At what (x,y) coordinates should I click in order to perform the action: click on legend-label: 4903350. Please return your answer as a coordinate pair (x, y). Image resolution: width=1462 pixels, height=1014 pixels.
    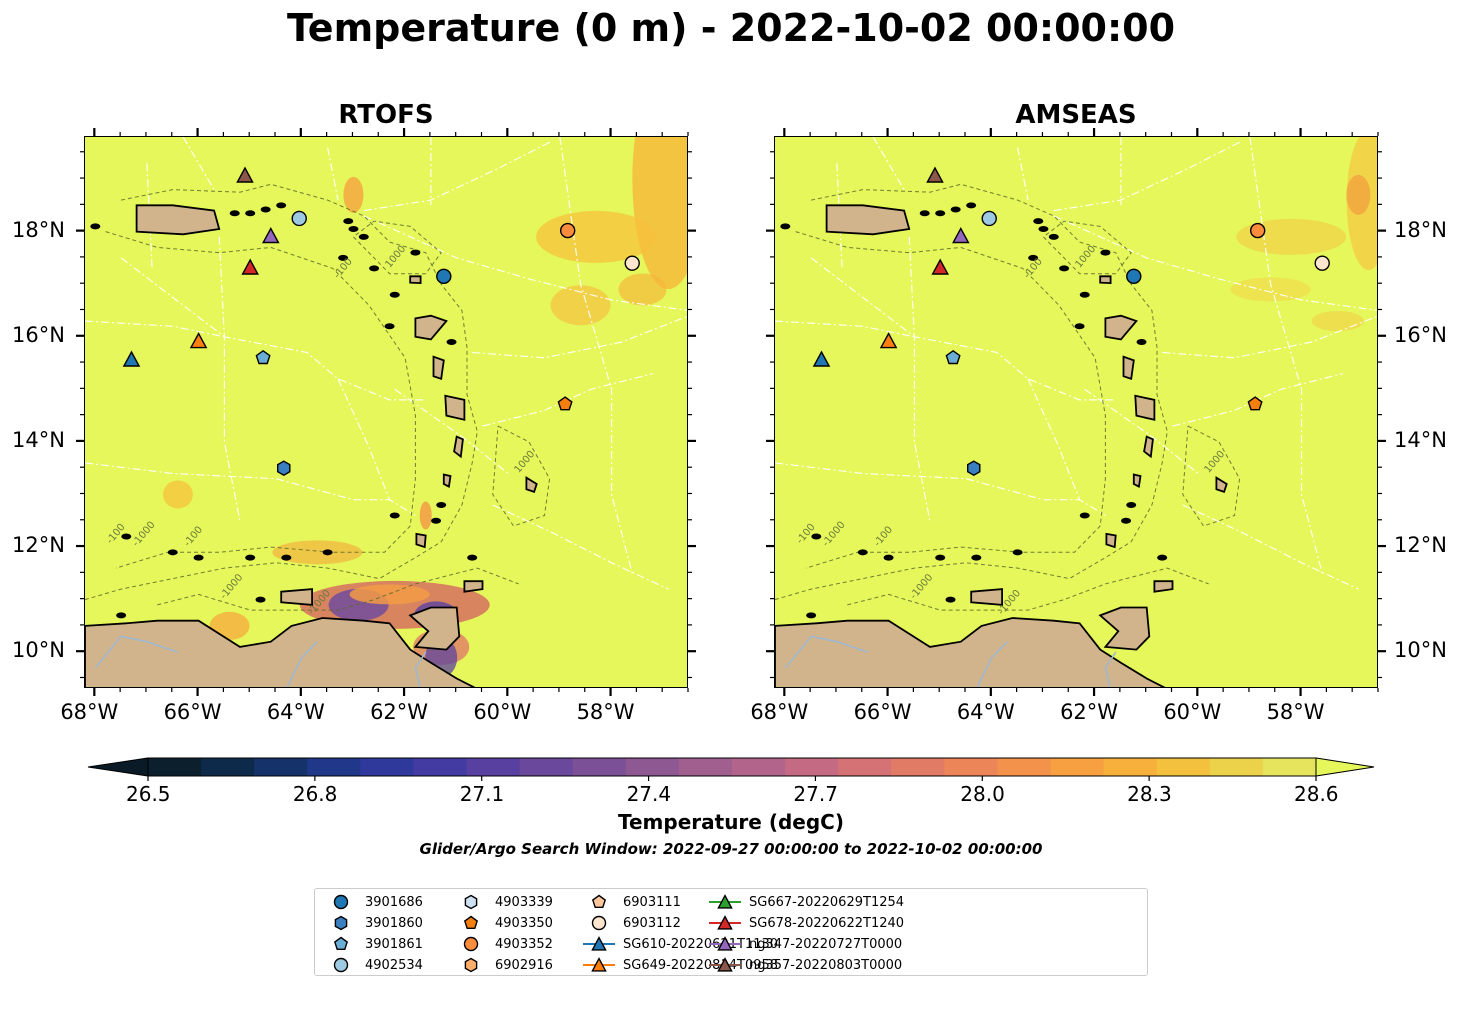
    Looking at the image, I should click on (524, 923).